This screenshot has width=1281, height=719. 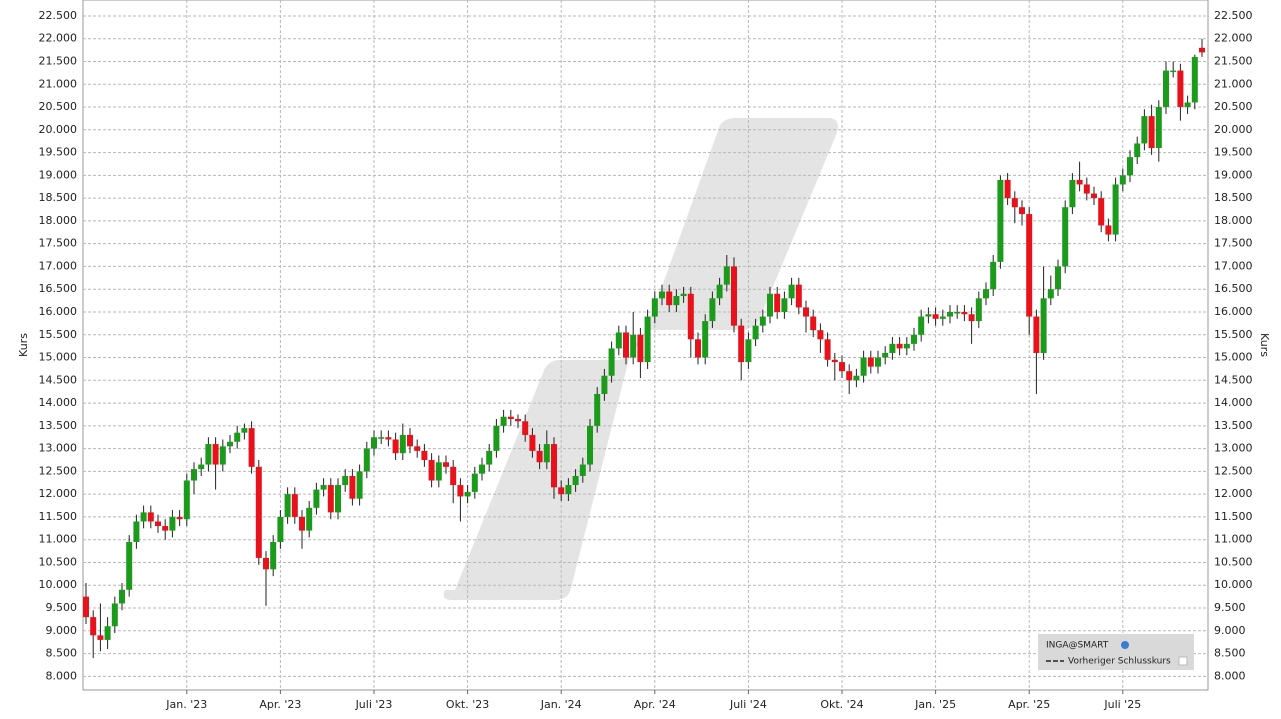 I want to click on y2-tick-label: 16.500, so click(x=1233, y=288).